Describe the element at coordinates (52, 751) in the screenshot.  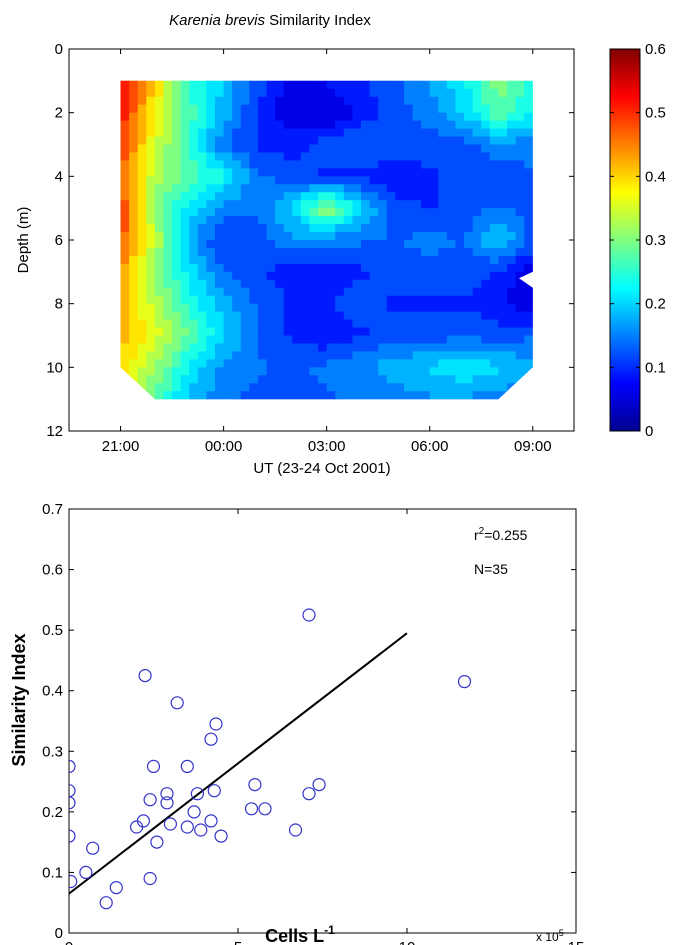
I see `scatter-y-tick-label: 0.3` at that location.